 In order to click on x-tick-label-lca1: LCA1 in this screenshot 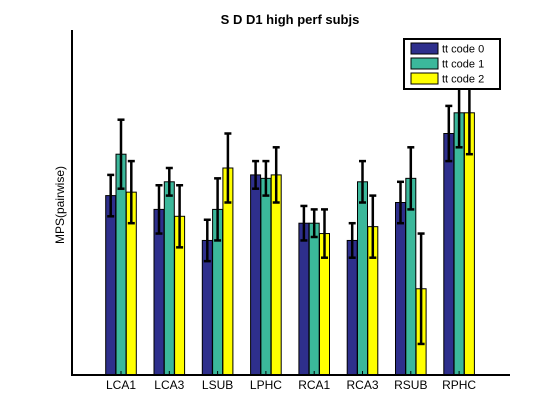, I will do `click(121, 385)`.